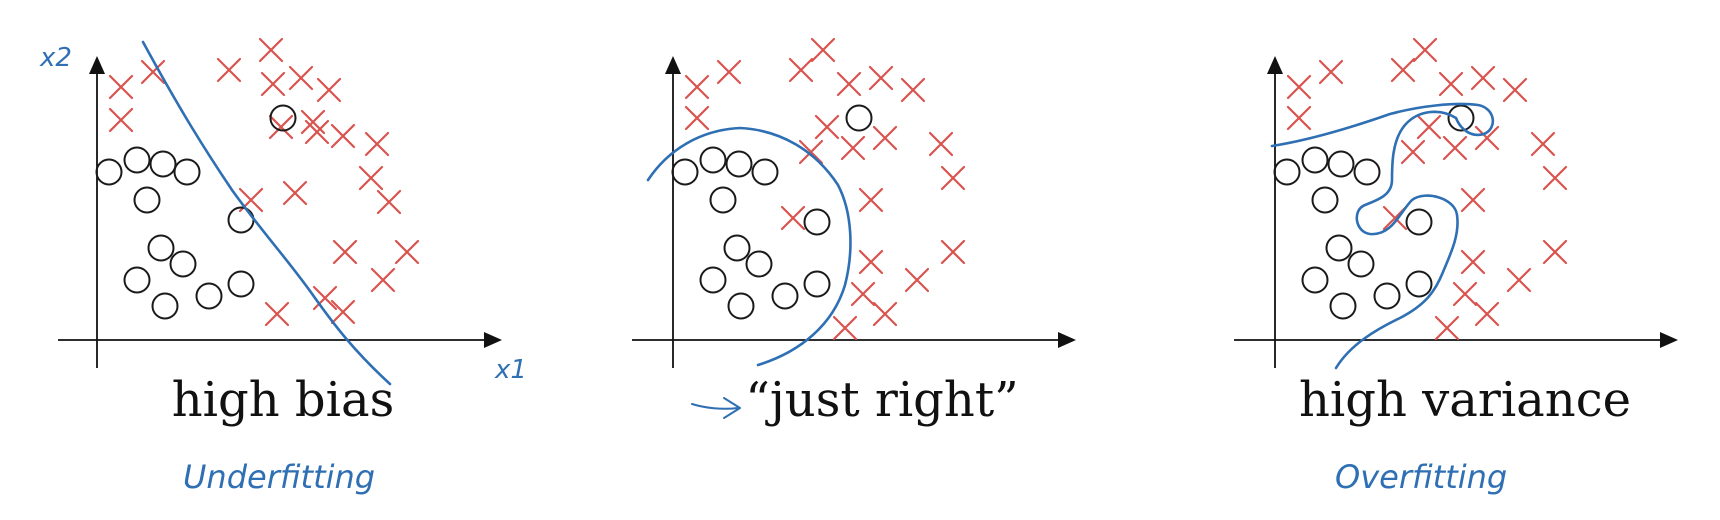 Image resolution: width=1720 pixels, height=520 pixels. Describe the element at coordinates (1421, 477) in the screenshot. I see `handwritten-note: Overfitting` at that location.